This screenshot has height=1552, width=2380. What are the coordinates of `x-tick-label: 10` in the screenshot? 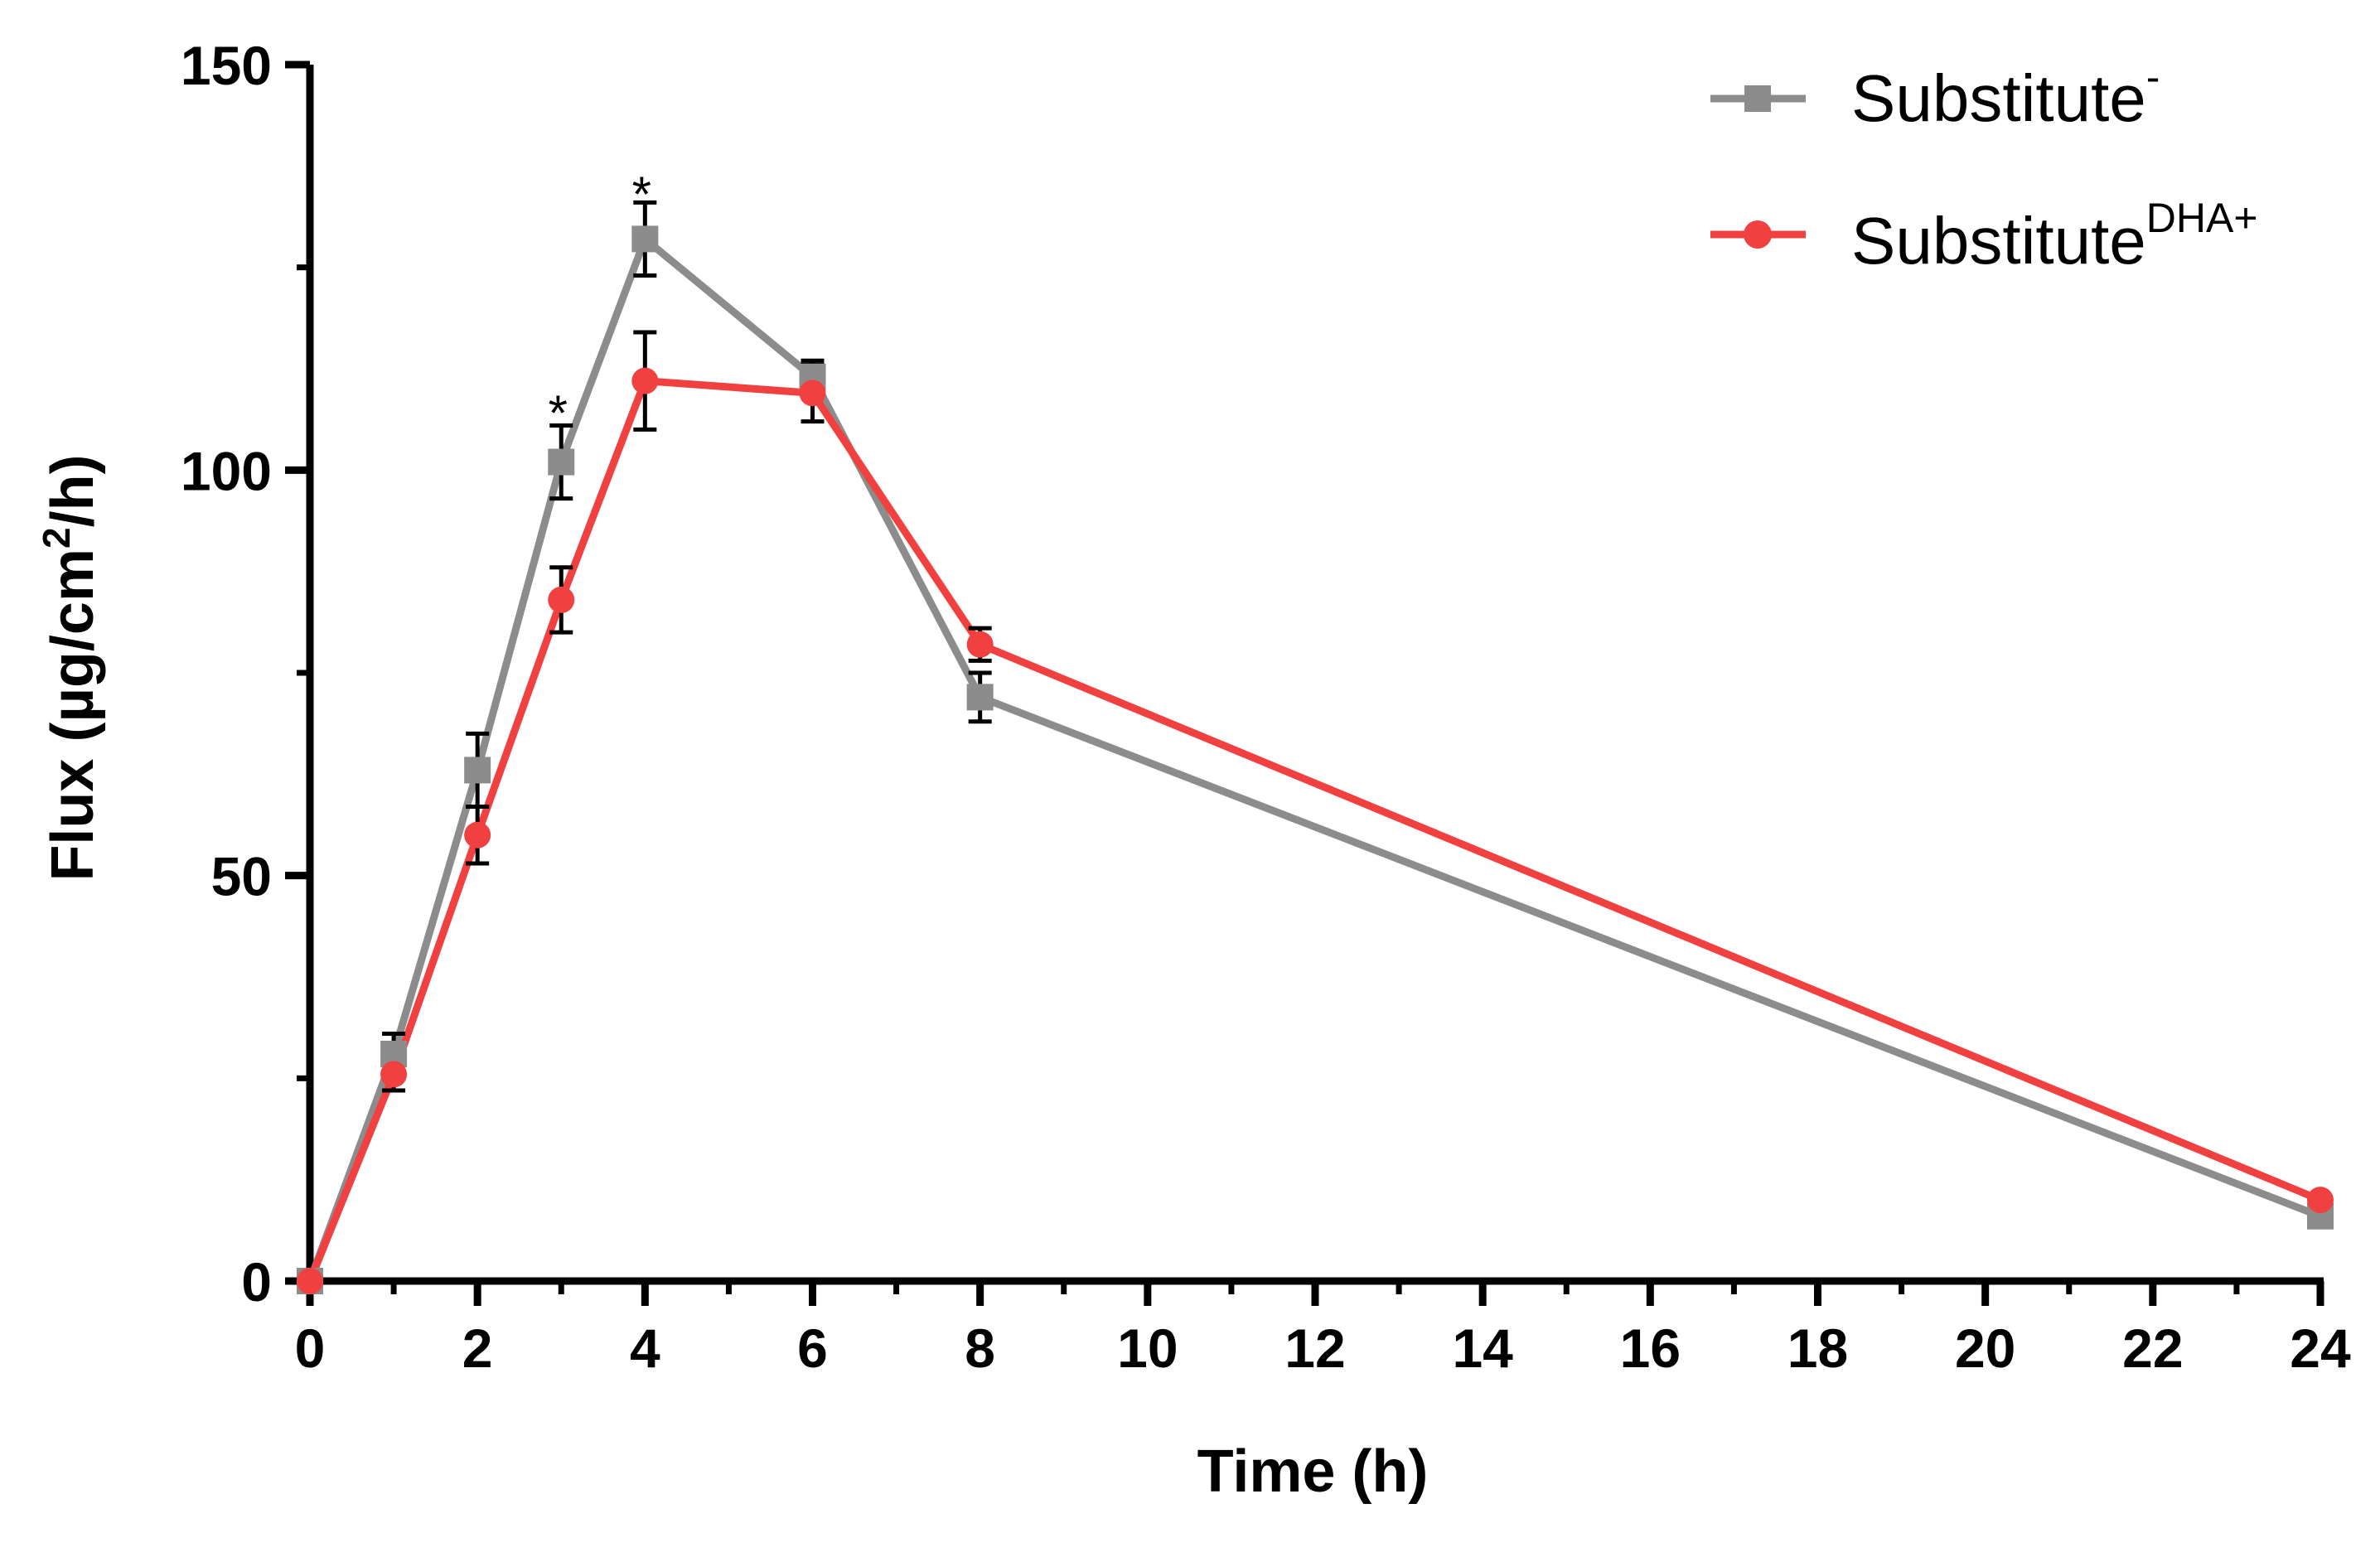 It's located at (1147, 1348).